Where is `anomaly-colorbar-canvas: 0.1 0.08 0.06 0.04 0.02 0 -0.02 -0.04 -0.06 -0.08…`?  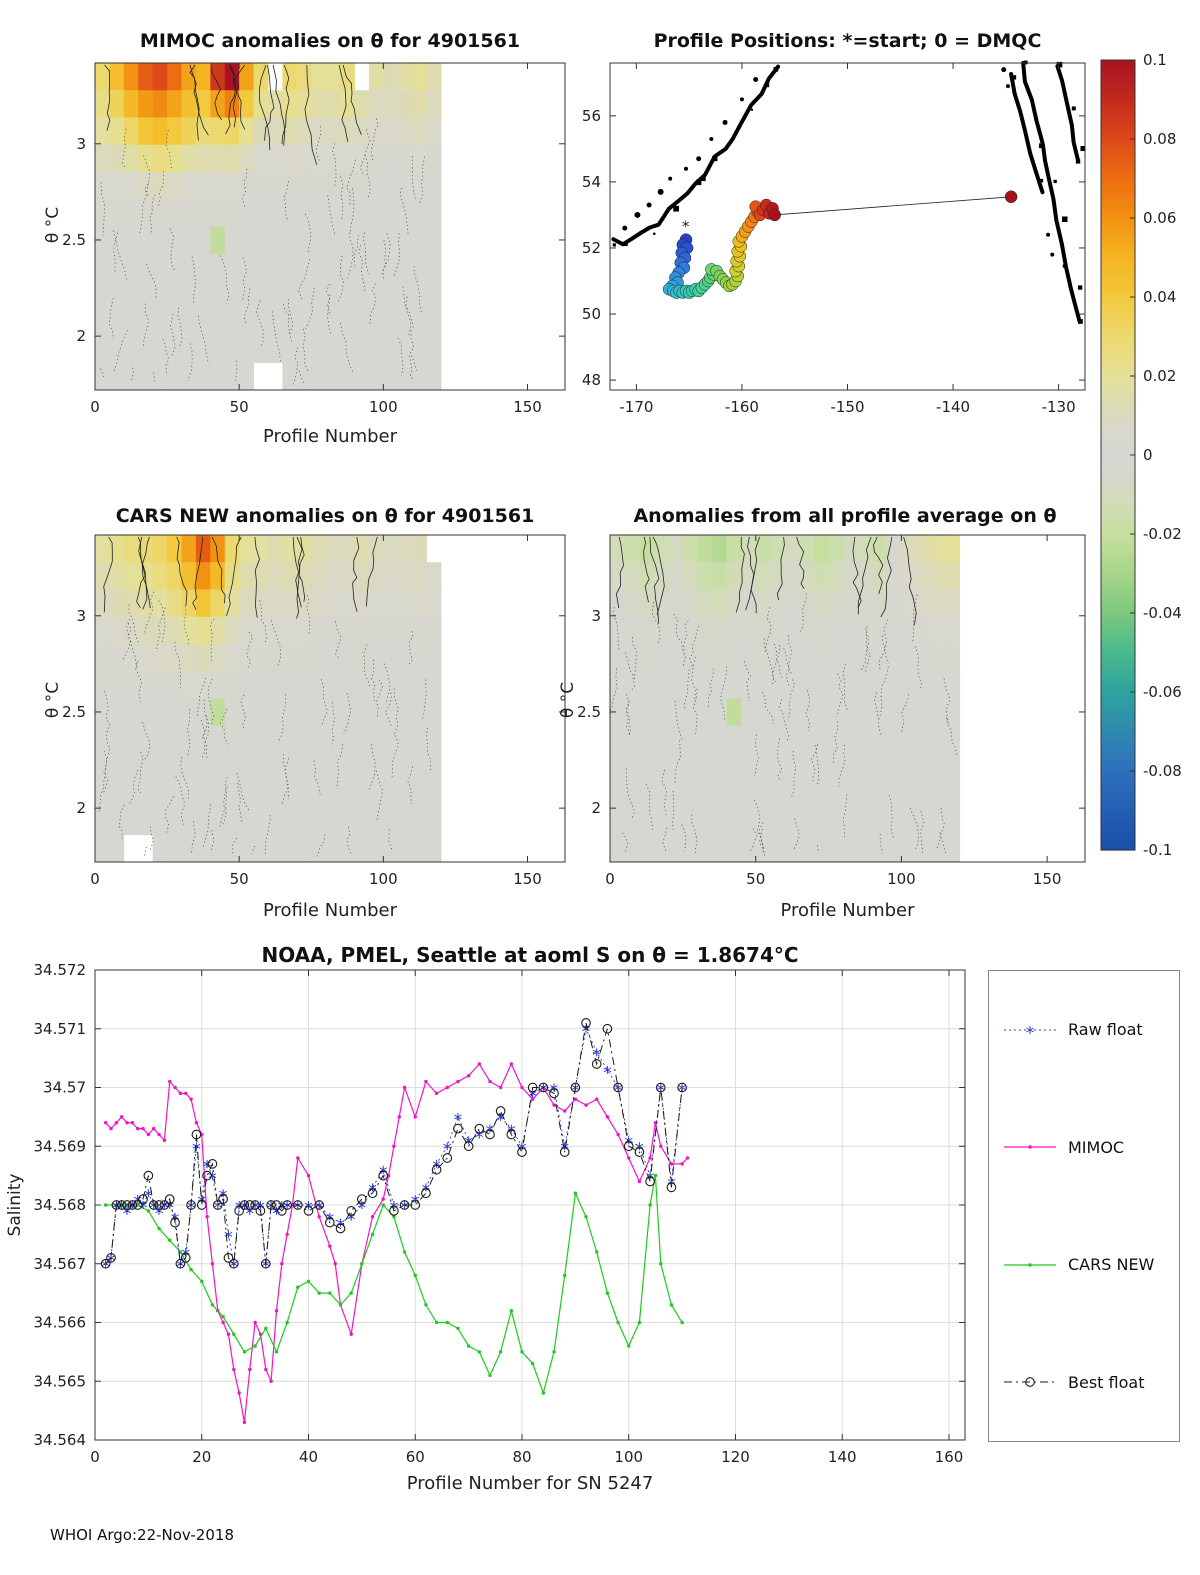
anomaly-colorbar-canvas: 0.1 0.08 0.06 0.04 0.02 0 -0.02 -0.04 -0.06 -0.08… is located at coordinates (1141, 455).